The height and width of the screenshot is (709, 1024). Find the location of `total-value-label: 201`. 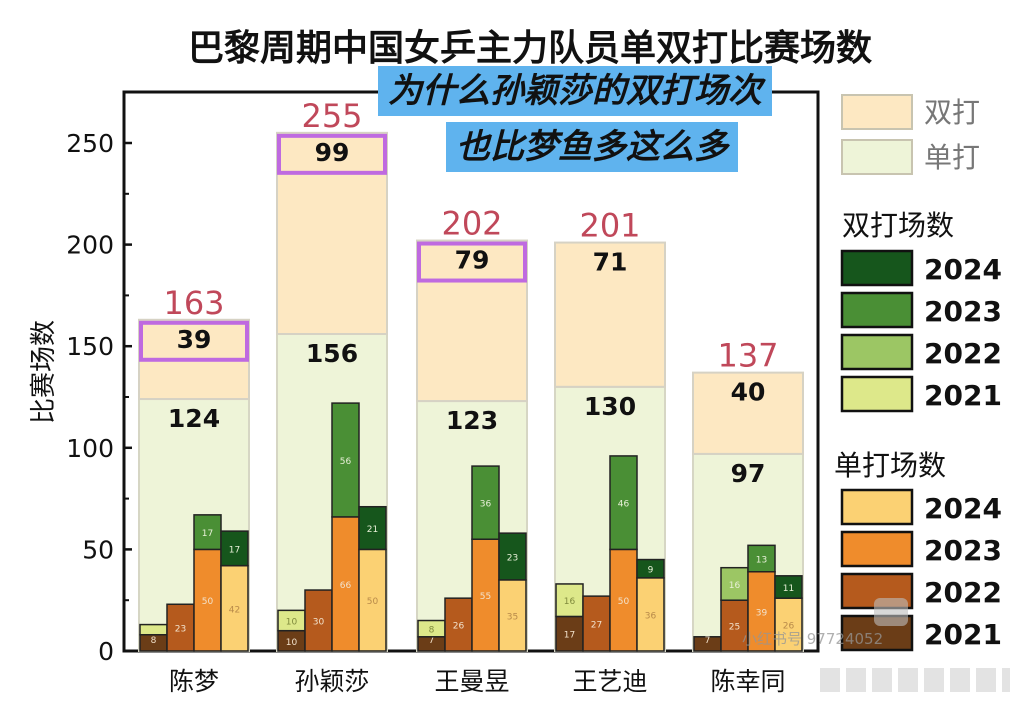

total-value-label: 201 is located at coordinates (609, 226).